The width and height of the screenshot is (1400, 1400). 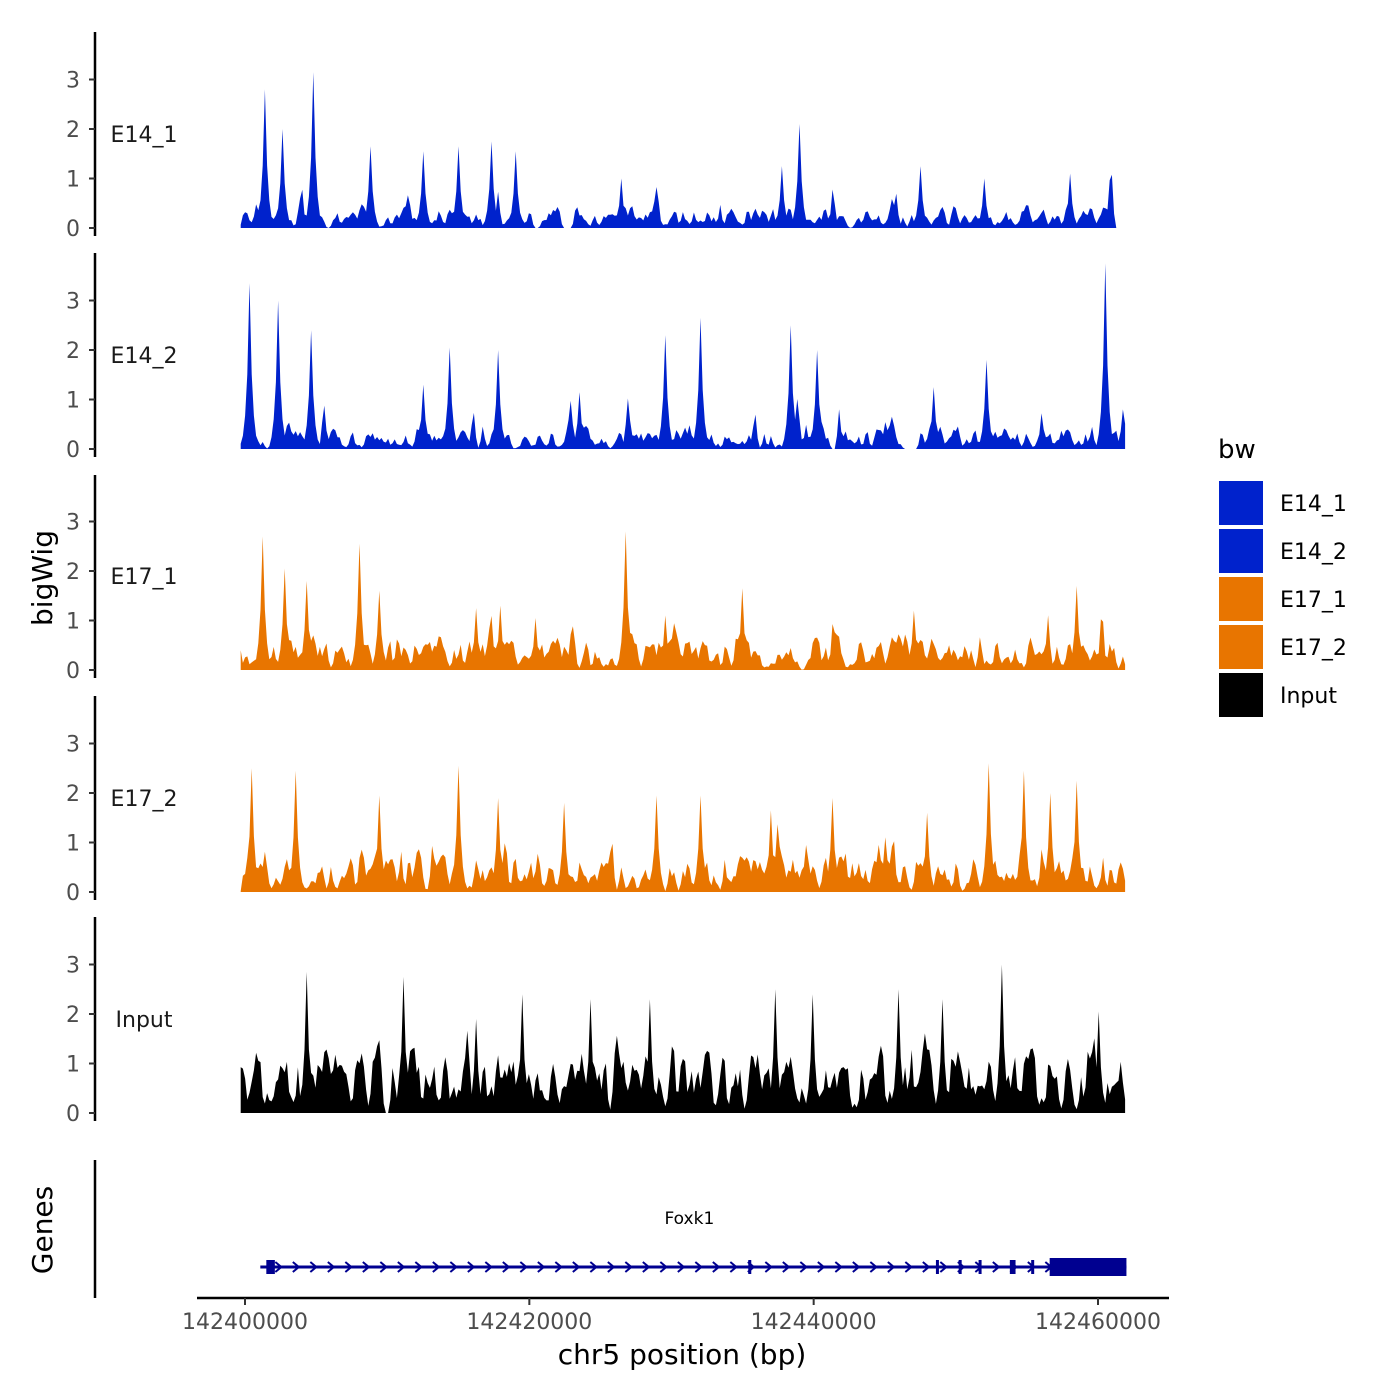 I want to click on legend-label-Input: Input, so click(x=1308, y=696).